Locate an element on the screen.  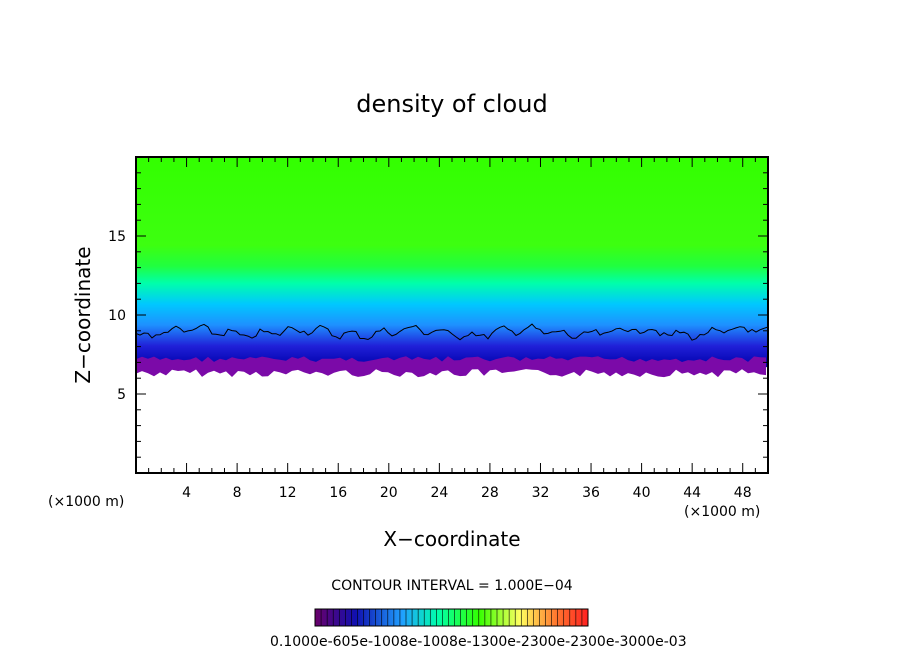
x-tick-label: 48 is located at coordinates (743, 493).